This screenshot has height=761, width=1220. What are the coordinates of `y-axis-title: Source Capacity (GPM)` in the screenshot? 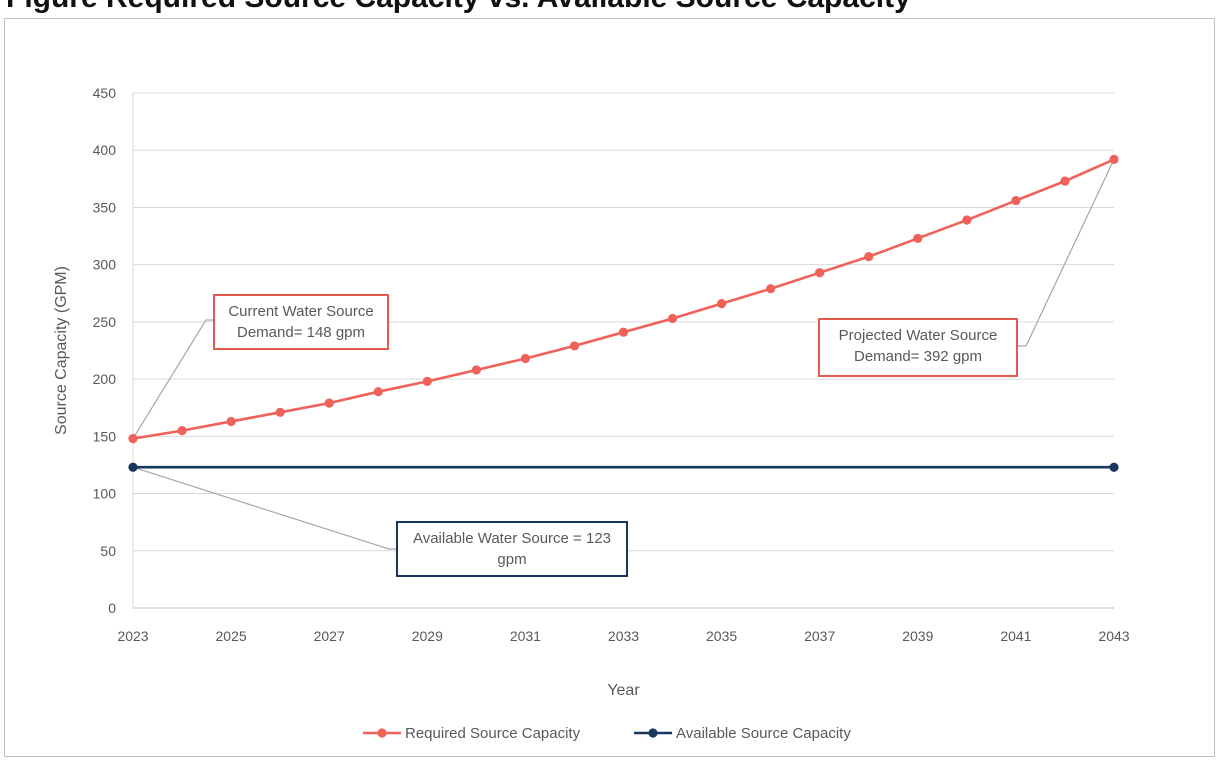 It's located at (61, 350).